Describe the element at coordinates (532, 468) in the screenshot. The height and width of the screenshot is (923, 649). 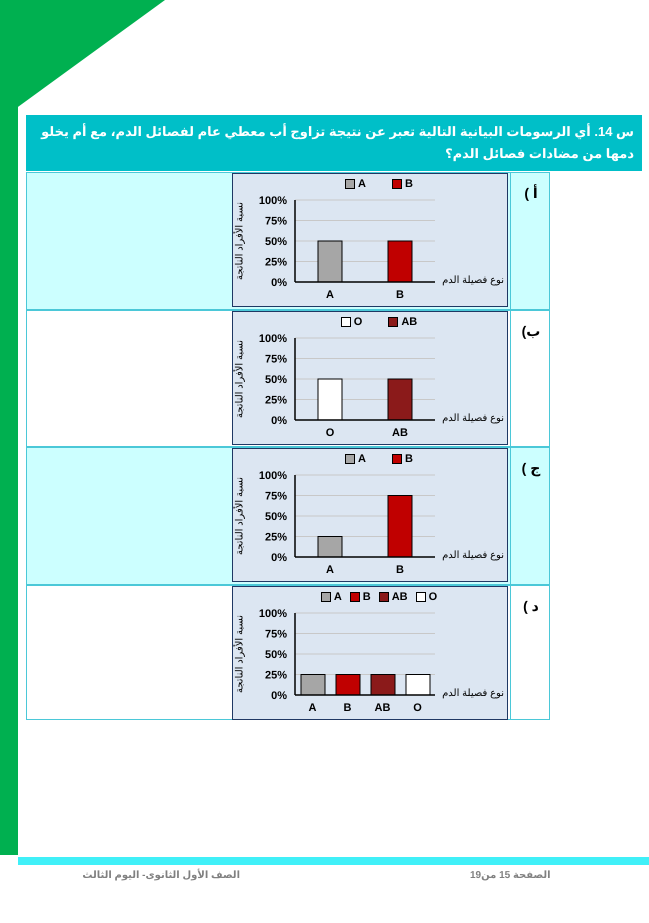
I see `text: ج )` at that location.